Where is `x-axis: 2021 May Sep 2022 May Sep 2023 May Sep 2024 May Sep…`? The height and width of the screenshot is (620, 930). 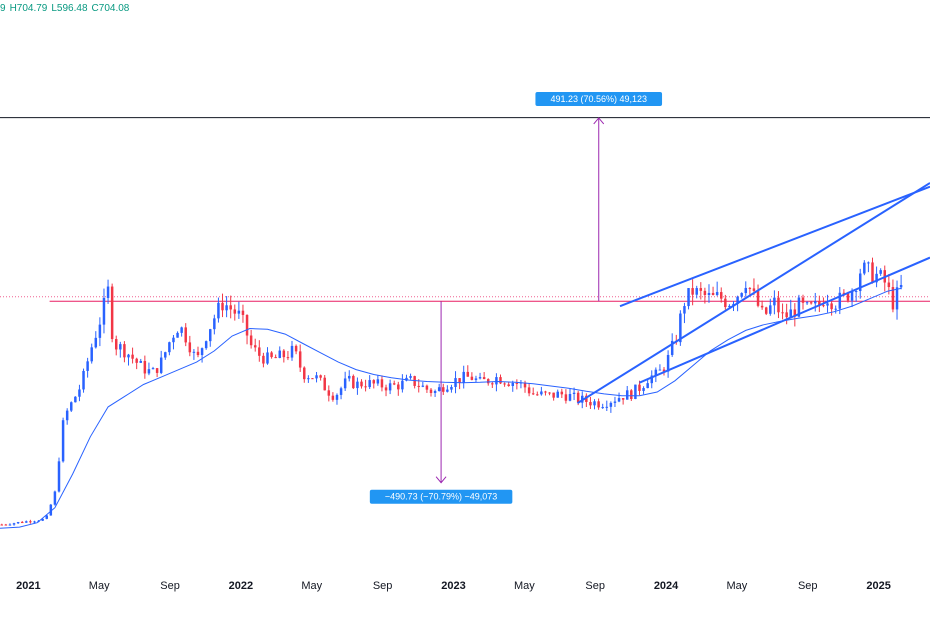
x-axis: 2021 May Sep 2022 May Sep 2023 May Sep 2024 May Sep… is located at coordinates (453, 586).